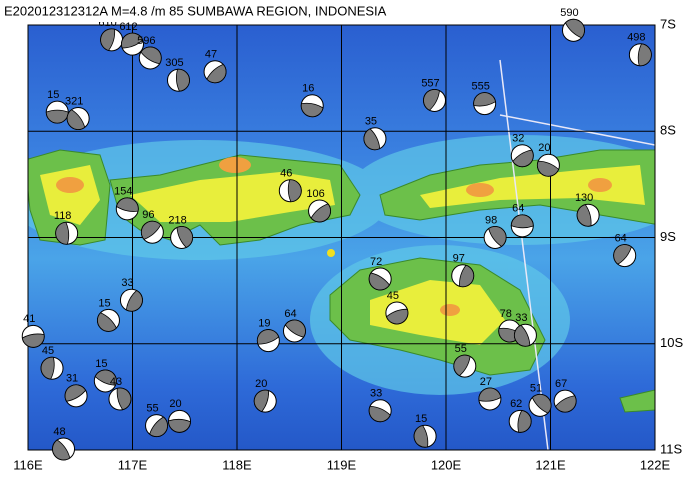  Describe the element at coordinates (72, 379) in the screenshot. I see `depth-label: 31` at that location.